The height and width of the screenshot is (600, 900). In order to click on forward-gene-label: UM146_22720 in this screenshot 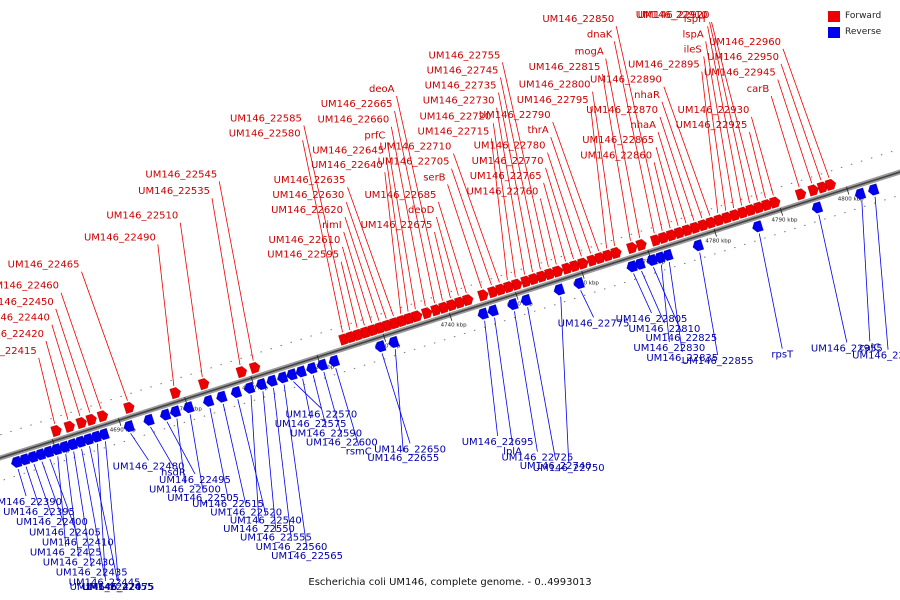, I will do `click(455, 116)`.